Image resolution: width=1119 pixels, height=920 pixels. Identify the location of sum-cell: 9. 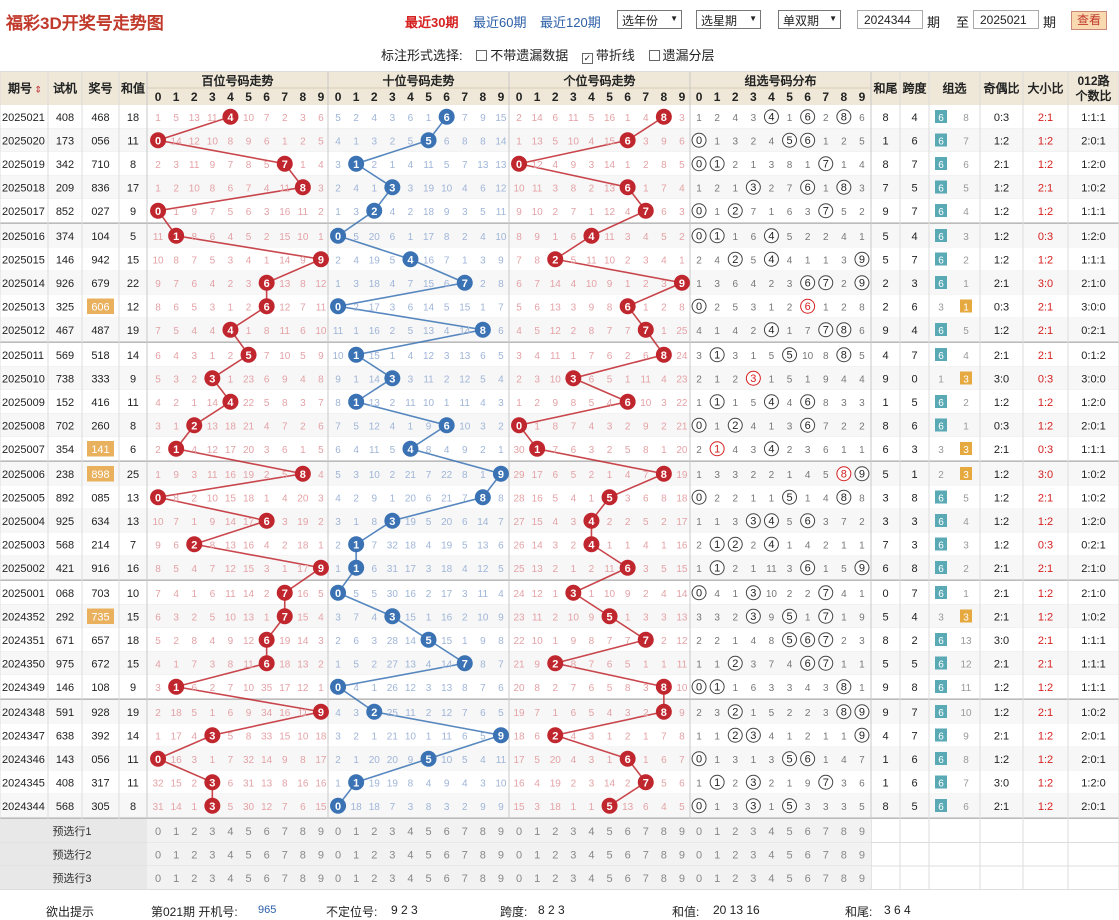
(133, 212).